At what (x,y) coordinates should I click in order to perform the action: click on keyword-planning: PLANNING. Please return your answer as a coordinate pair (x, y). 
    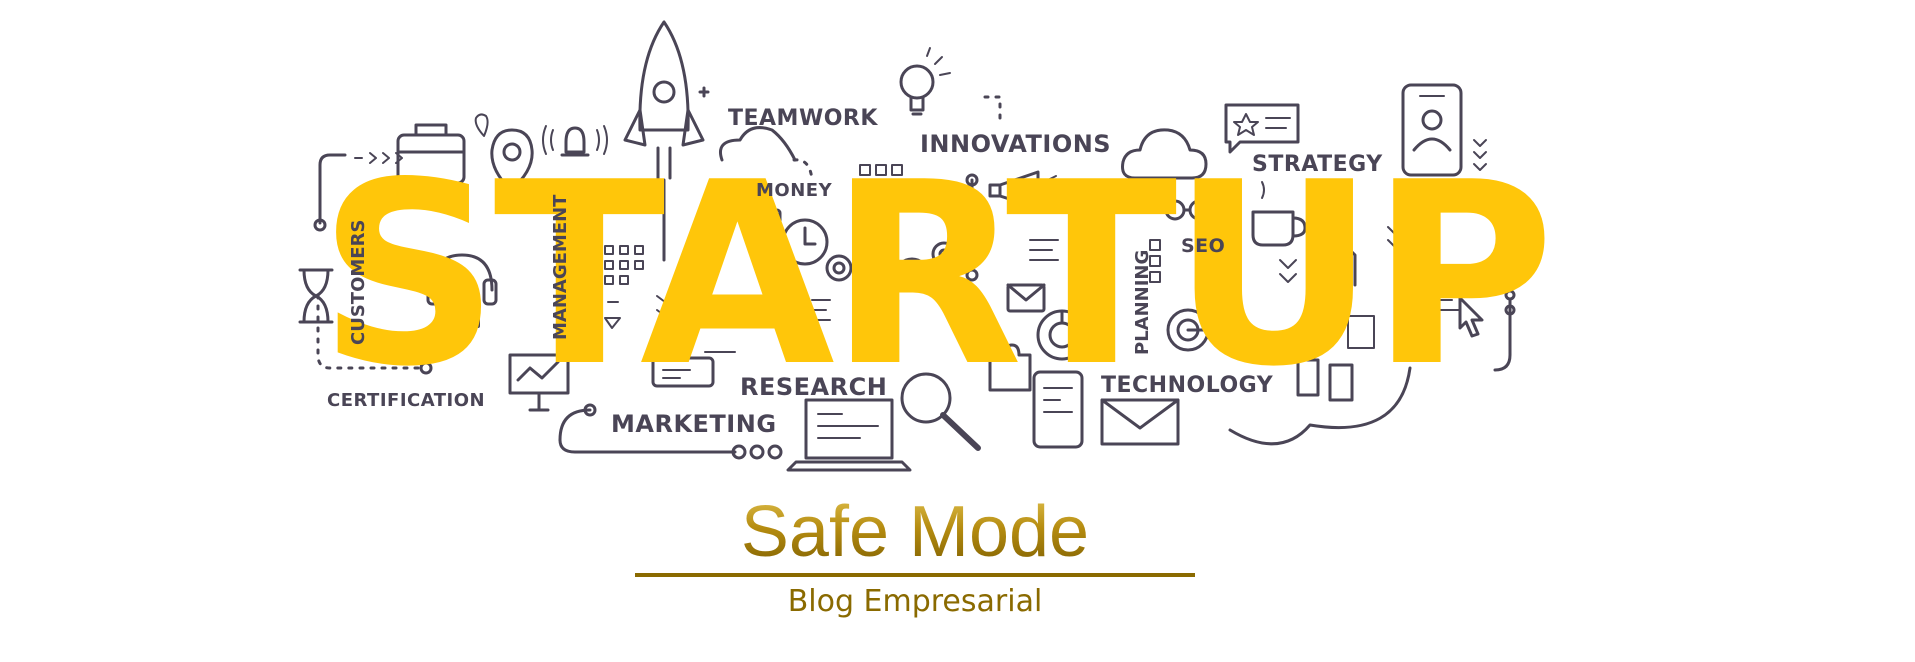
    Looking at the image, I should click on (1142, 302).